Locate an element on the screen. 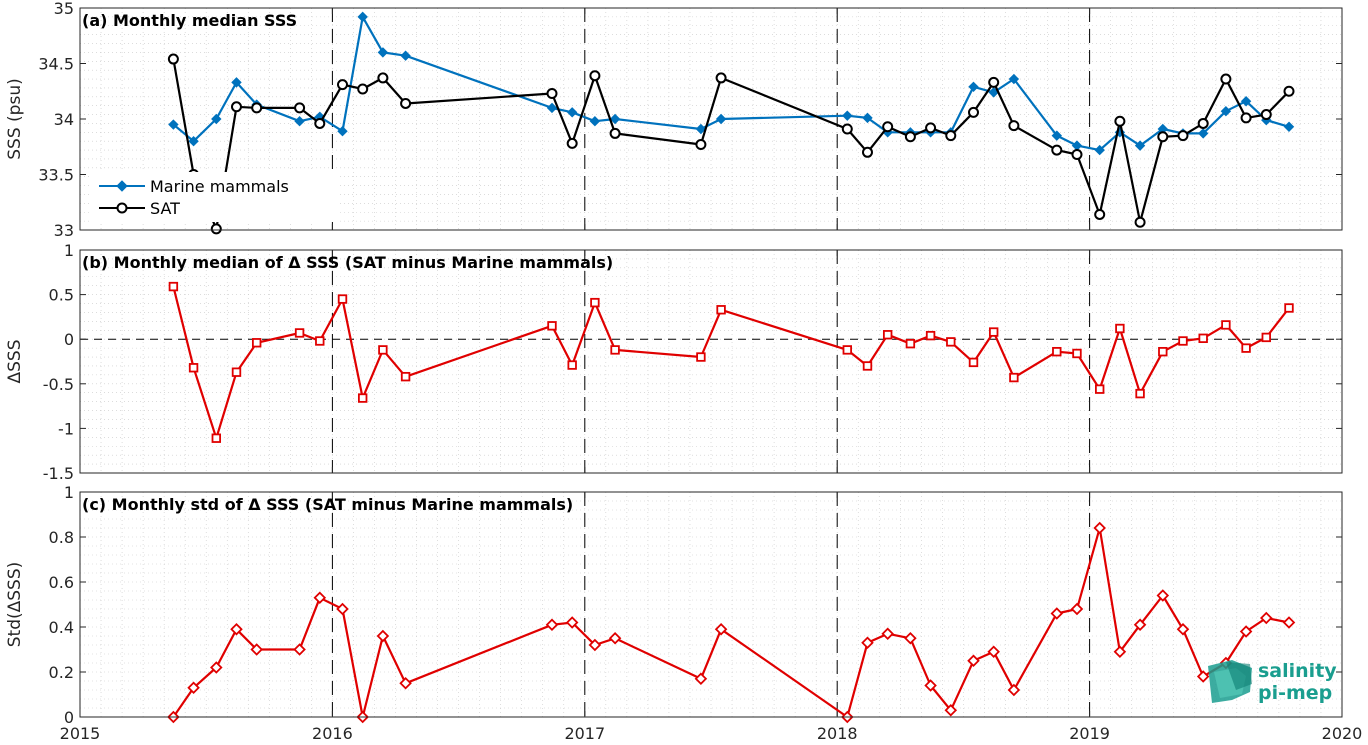 This screenshot has height=745, width=1368. panel-title: (a) Monthly median SSS is located at coordinates (189, 20).